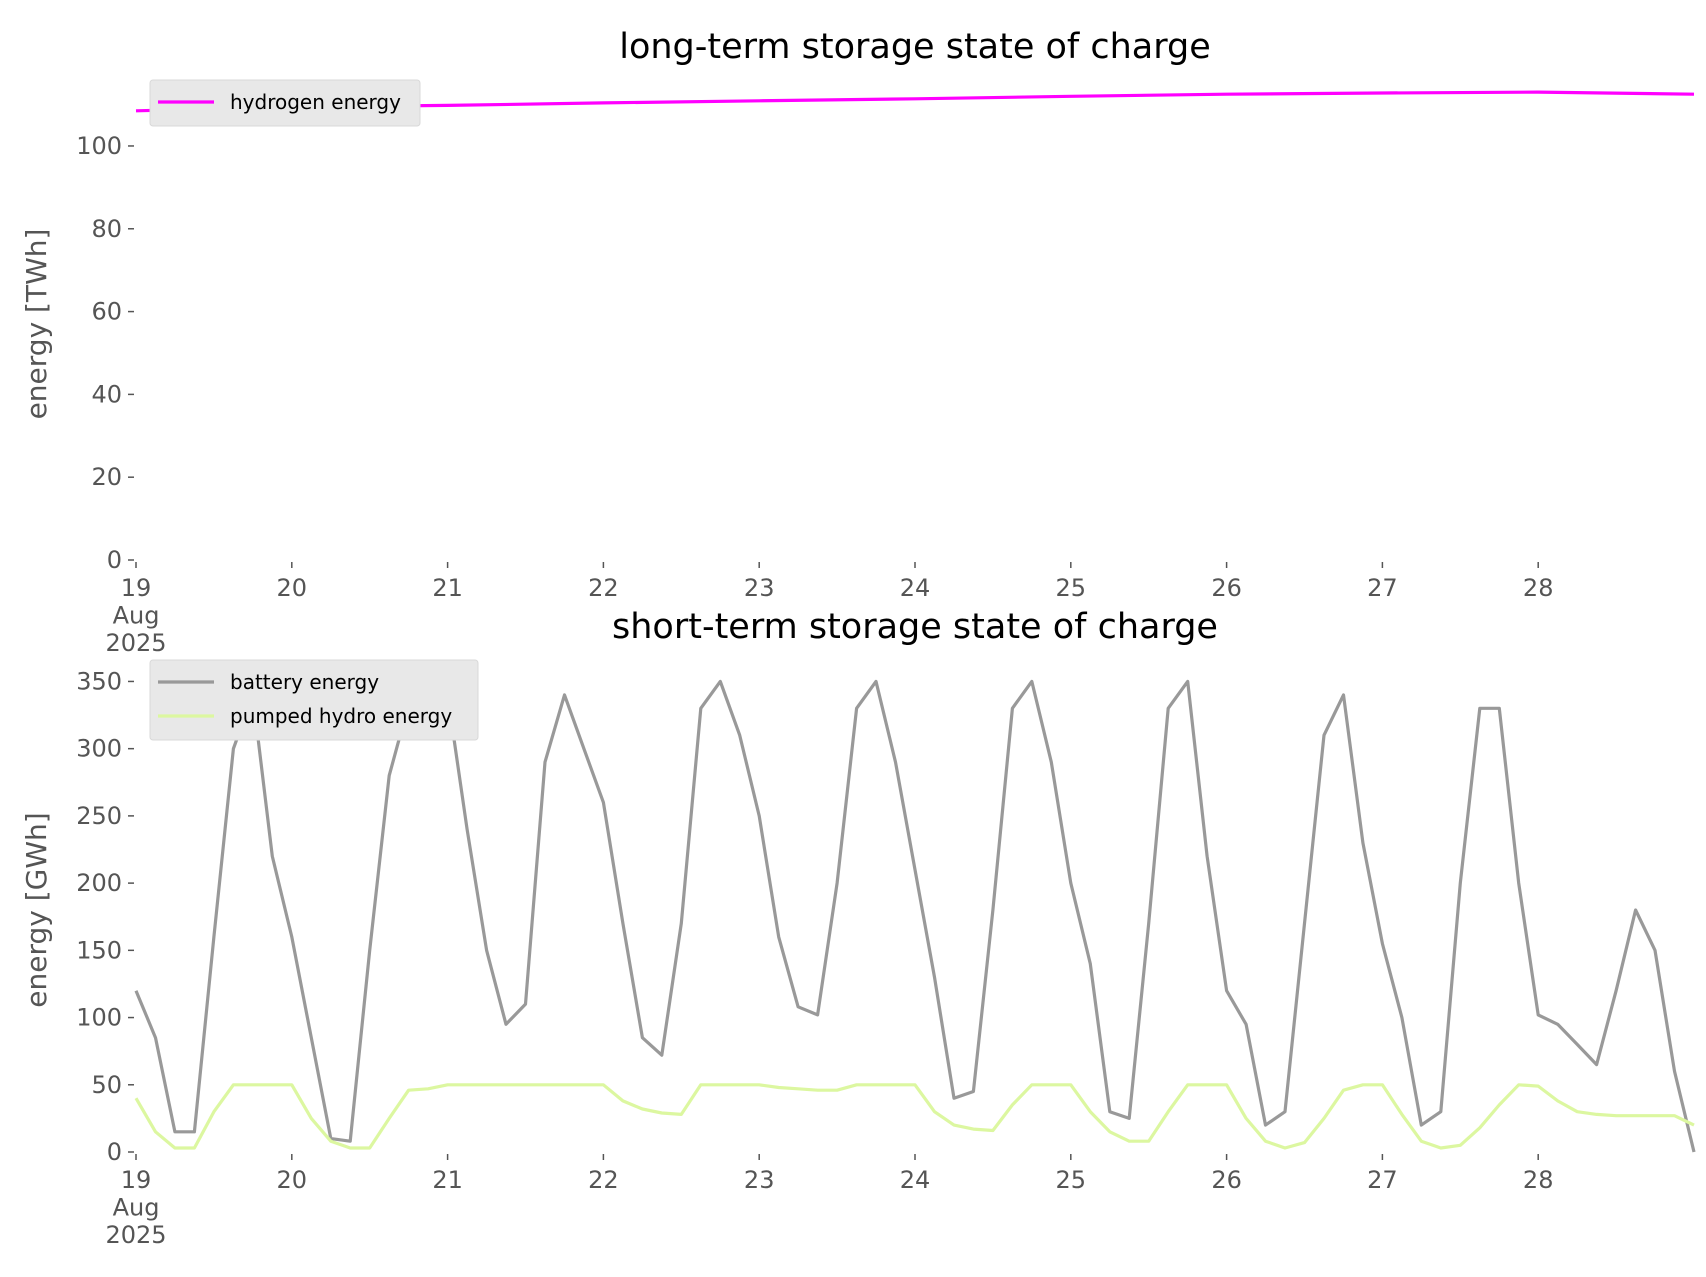 The height and width of the screenshot is (1277, 1706). I want to click on legend: battery energy pumped hydro energy, so click(314, 700).